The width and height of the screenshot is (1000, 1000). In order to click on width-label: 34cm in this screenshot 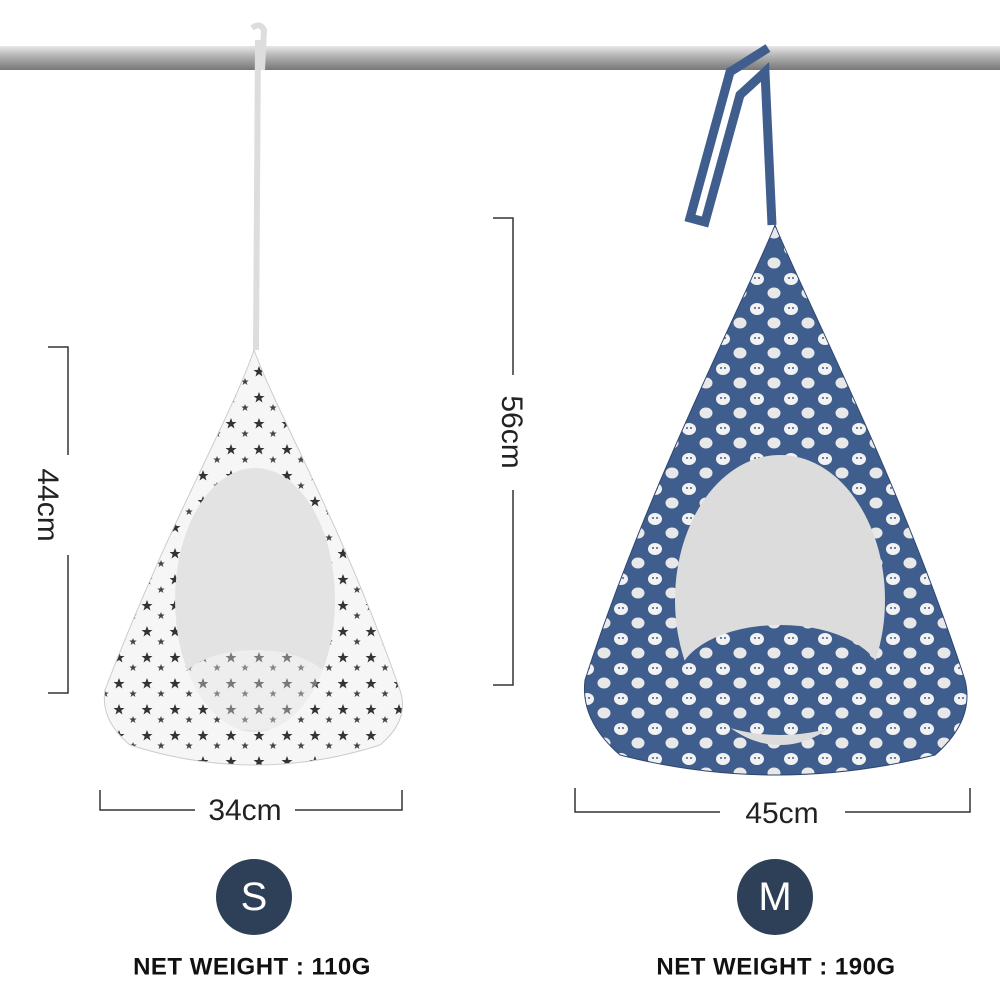, I will do `click(244, 810)`.